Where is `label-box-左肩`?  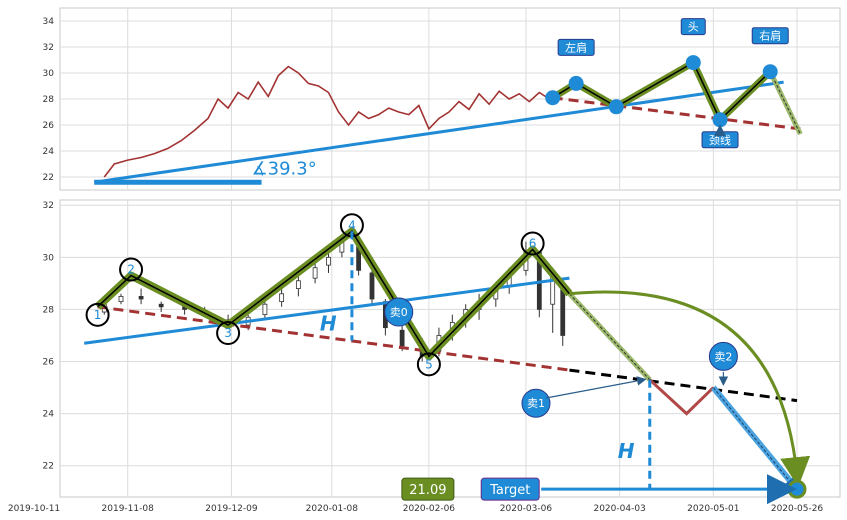 label-box-左肩 is located at coordinates (576, 47).